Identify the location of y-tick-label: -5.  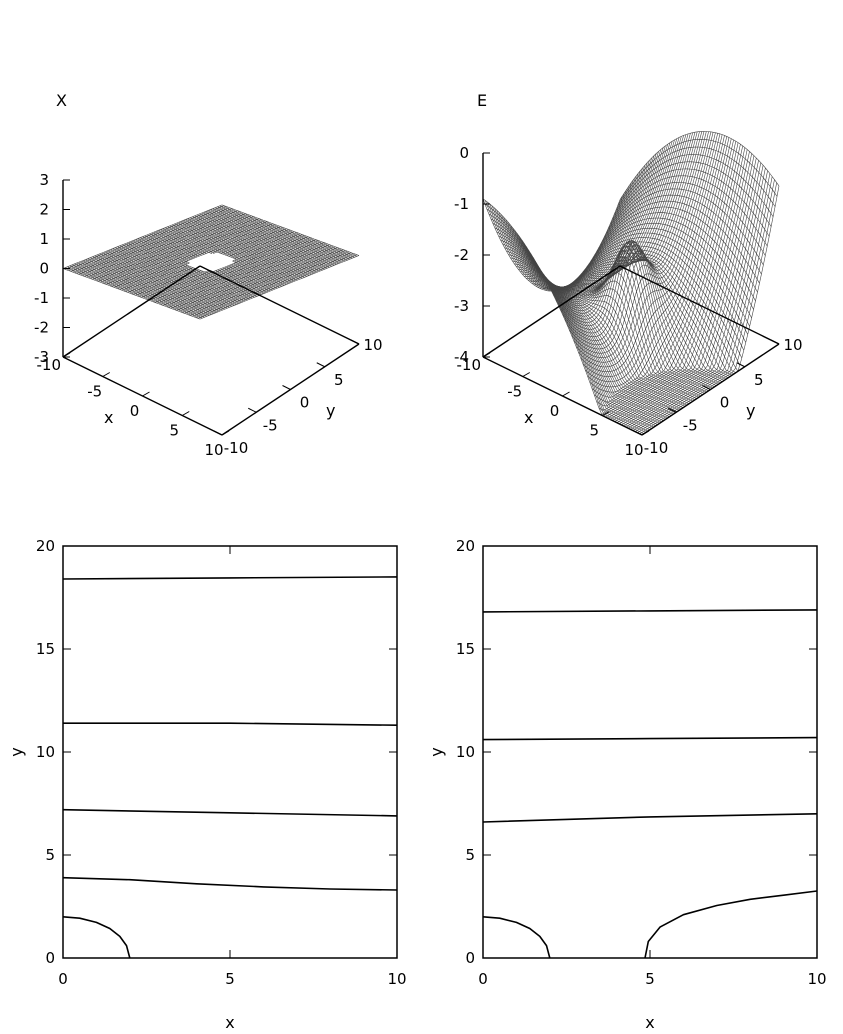
(690, 425).